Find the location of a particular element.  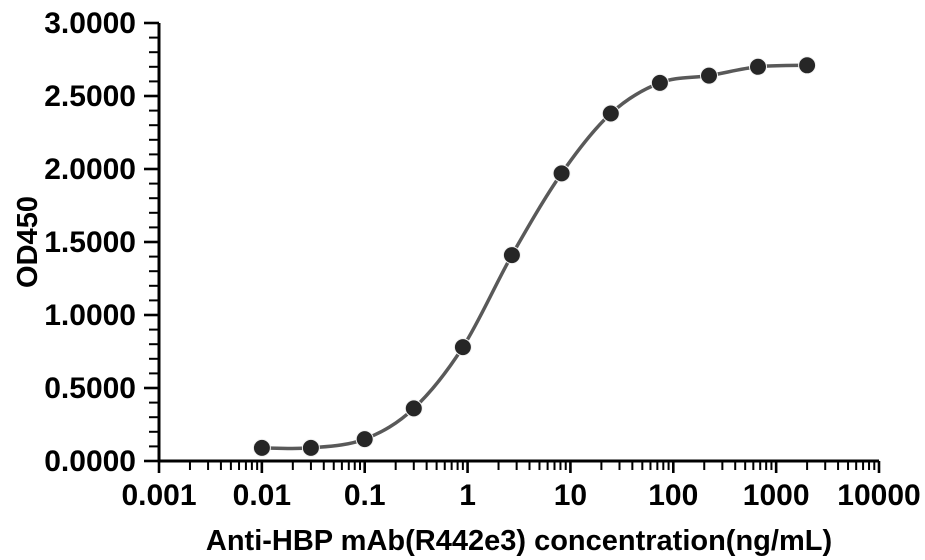

x-tick-label: 100 is located at coordinates (673, 495).